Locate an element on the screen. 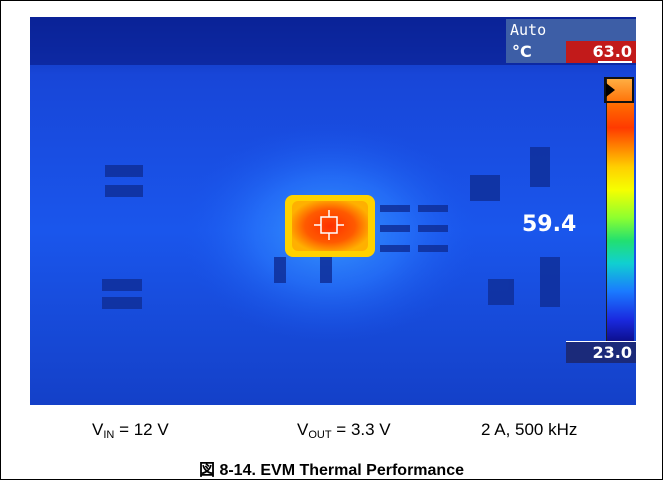  vout-symbol: V is located at coordinates (303, 429).